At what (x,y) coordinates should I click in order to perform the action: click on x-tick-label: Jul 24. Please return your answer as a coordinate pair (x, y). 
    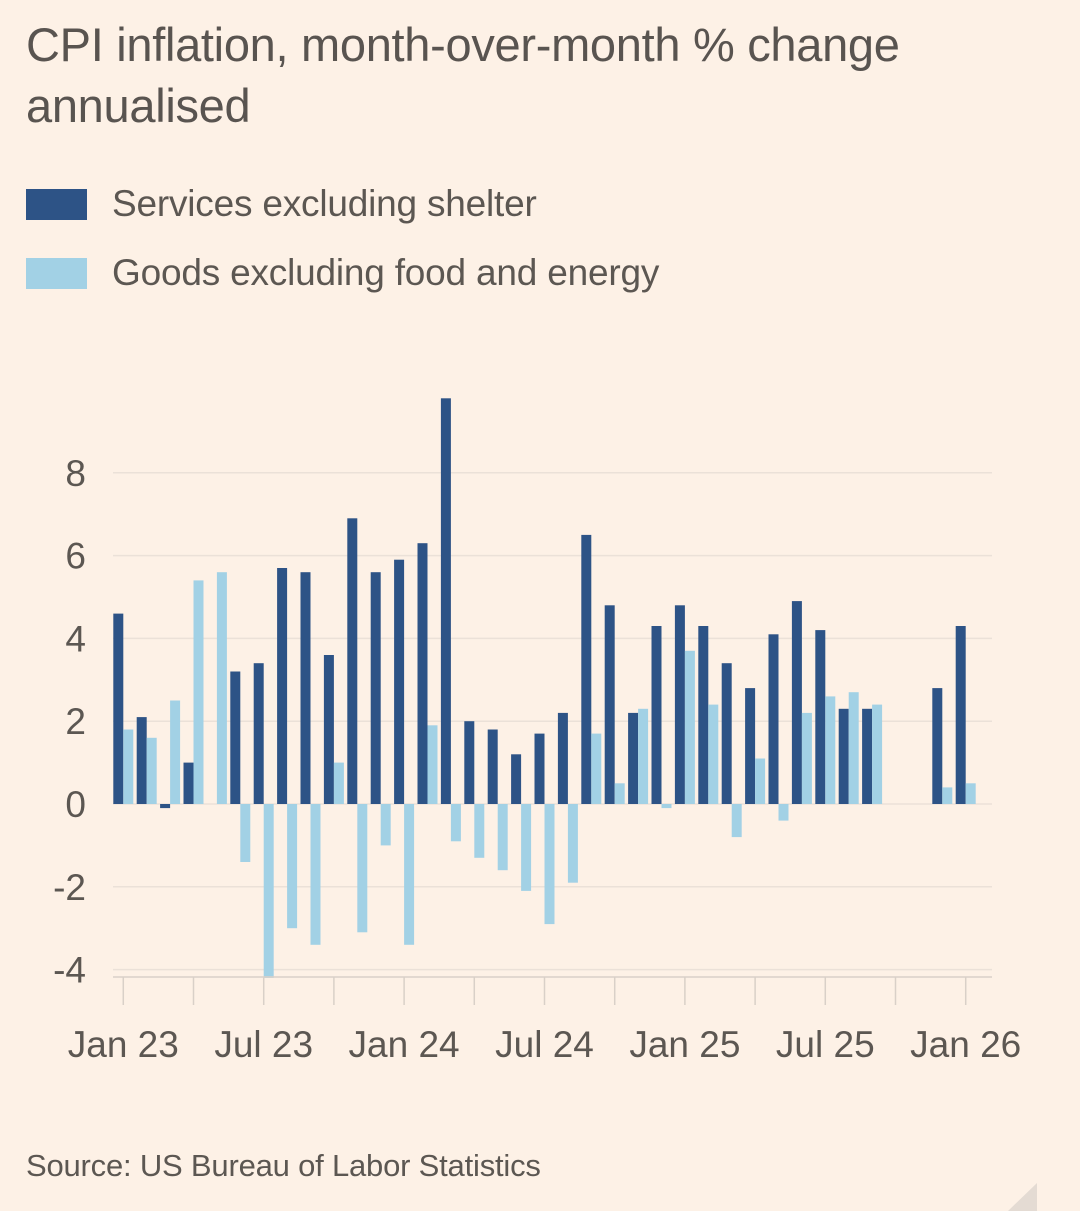
    Looking at the image, I should click on (544, 1044).